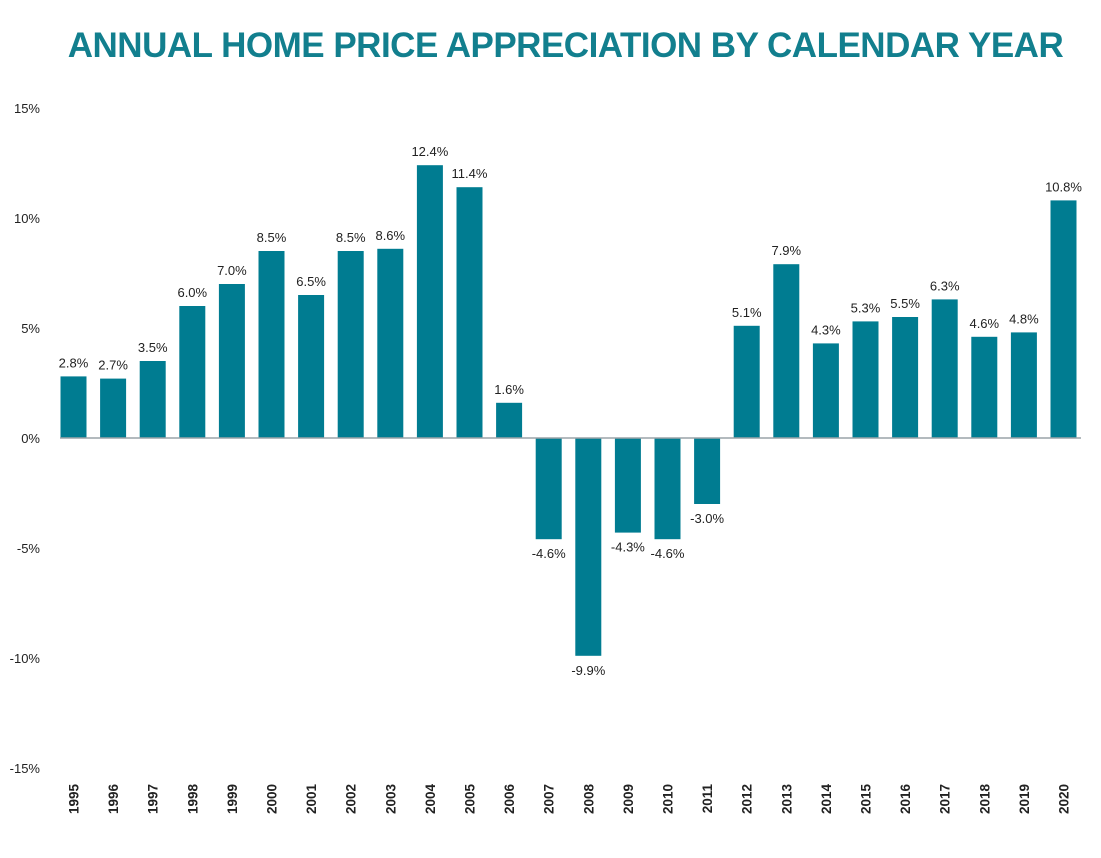 The height and width of the screenshot is (858, 1101). I want to click on bar-2010, so click(667, 489).